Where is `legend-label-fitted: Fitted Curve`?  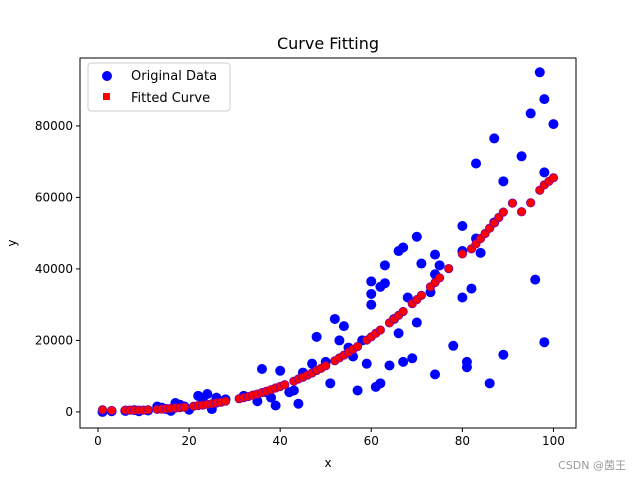
legend-label-fitted: Fitted Curve is located at coordinates (170, 98).